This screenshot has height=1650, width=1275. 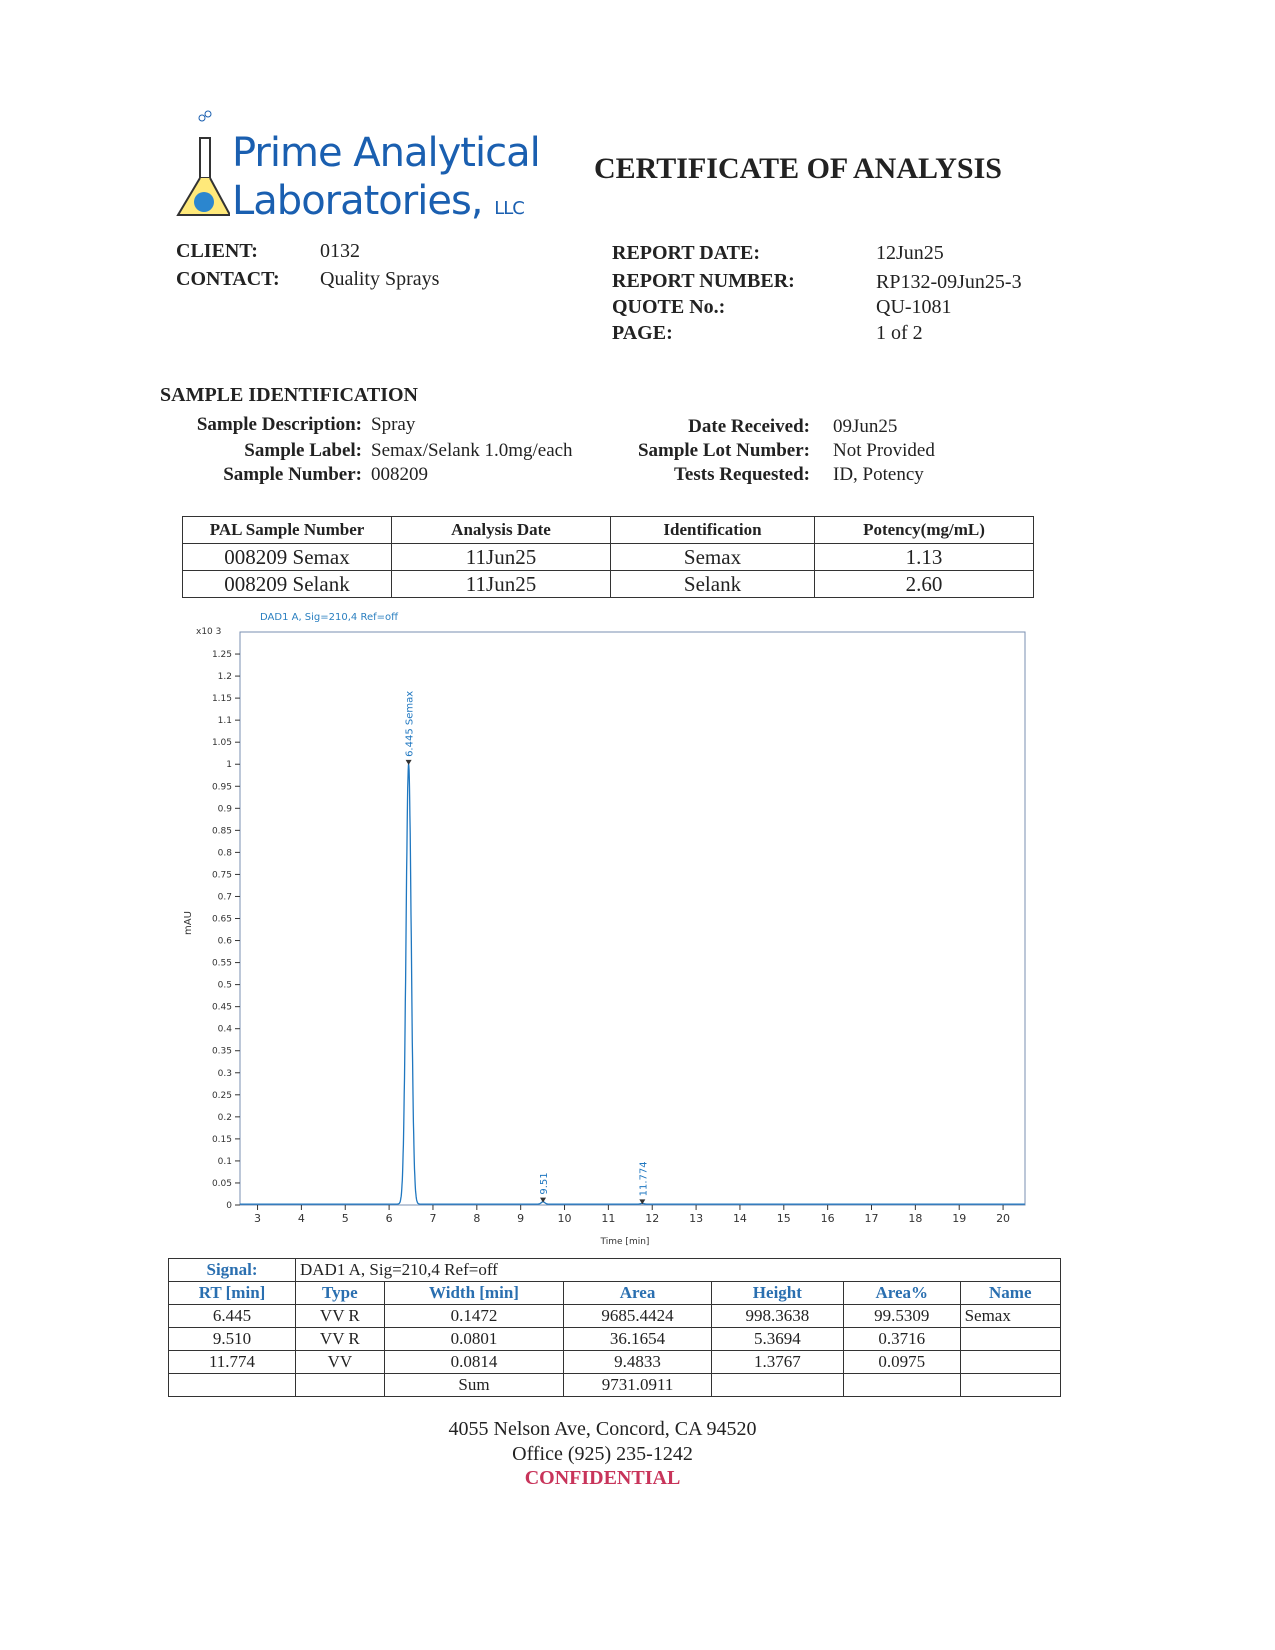 I want to click on cell: 008209 Semax, so click(x=287, y=557).